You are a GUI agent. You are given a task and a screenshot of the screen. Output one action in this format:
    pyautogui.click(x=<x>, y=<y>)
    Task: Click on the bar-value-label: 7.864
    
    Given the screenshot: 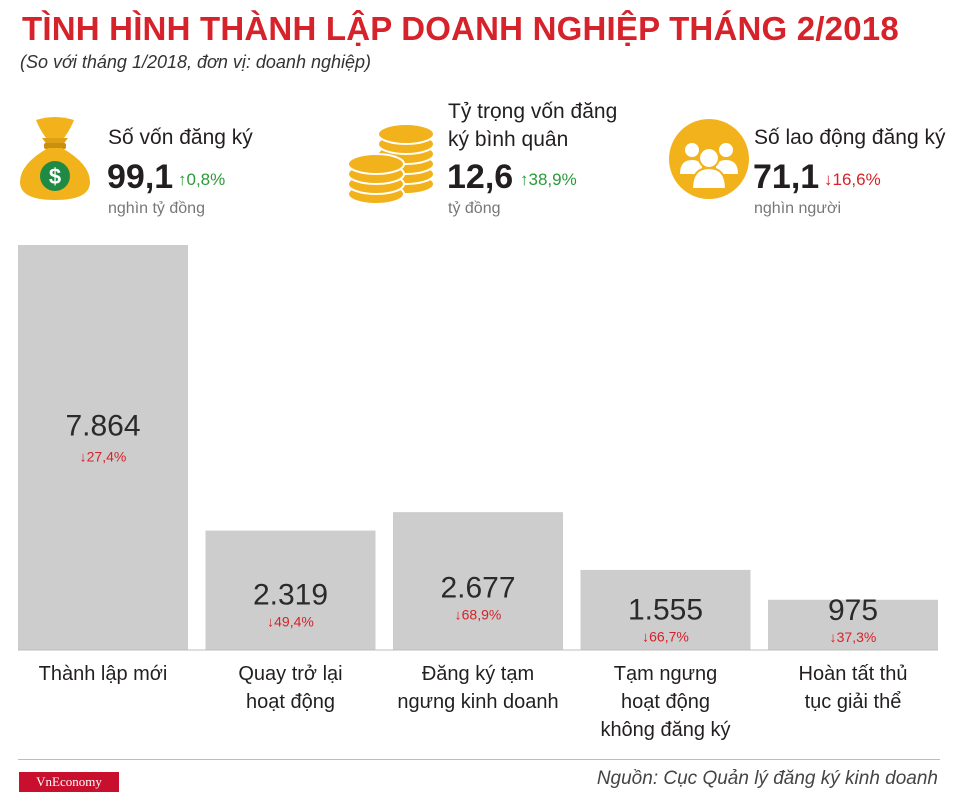 What is the action you would take?
    pyautogui.click(x=102, y=425)
    